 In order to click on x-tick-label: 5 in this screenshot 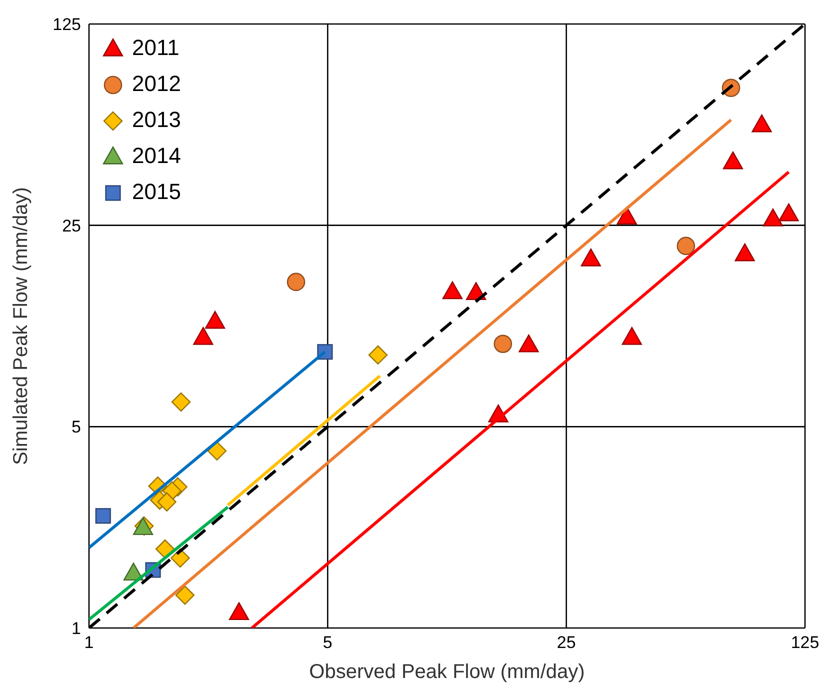, I will do `click(327, 642)`.